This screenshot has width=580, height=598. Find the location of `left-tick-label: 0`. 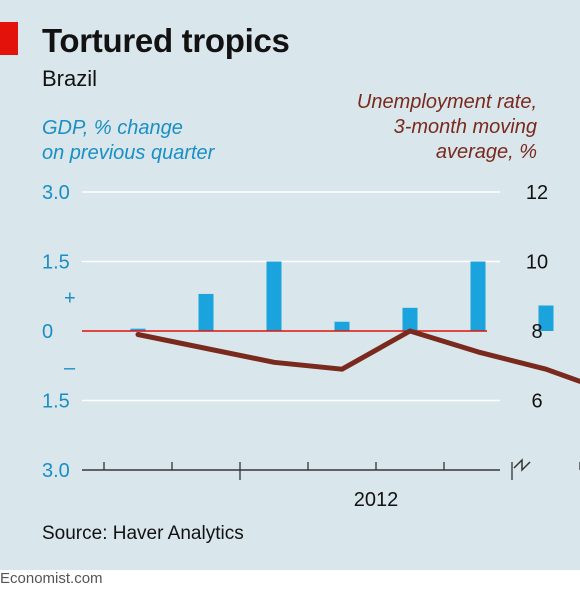

left-tick-label: 0 is located at coordinates (47, 332).